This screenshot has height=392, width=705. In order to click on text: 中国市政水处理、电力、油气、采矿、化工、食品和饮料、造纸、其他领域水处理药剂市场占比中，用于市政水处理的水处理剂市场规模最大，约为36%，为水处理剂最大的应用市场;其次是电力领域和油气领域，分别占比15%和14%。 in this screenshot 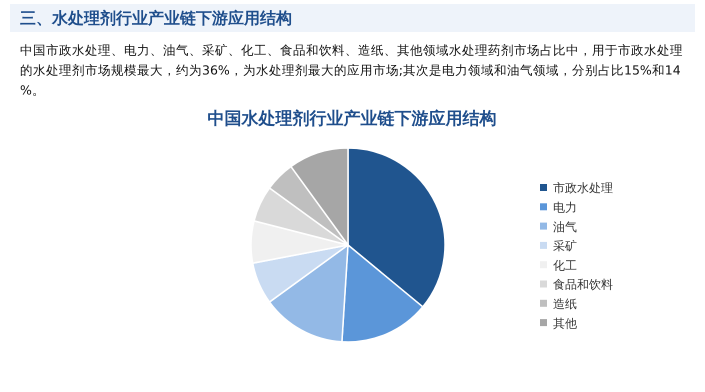, I will do `click(351, 70)`.